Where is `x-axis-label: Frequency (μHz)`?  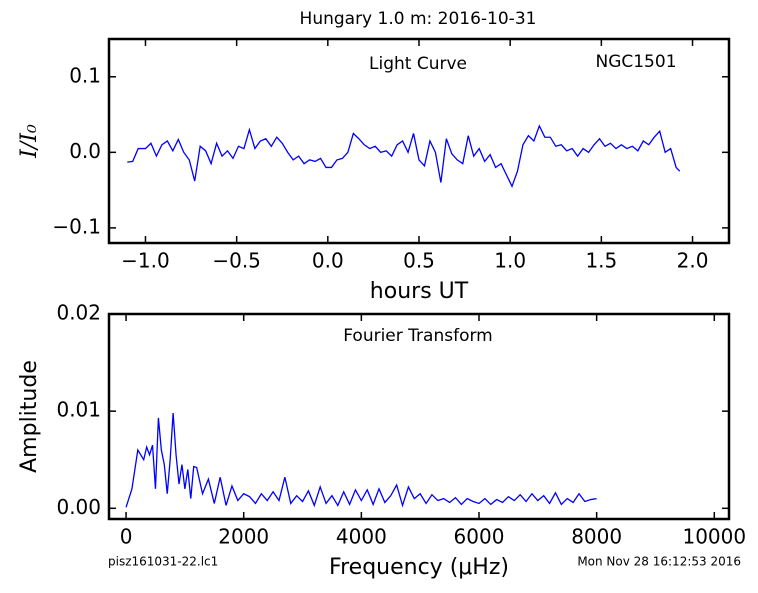
x-axis-label: Frequency (μHz) is located at coordinates (419, 567).